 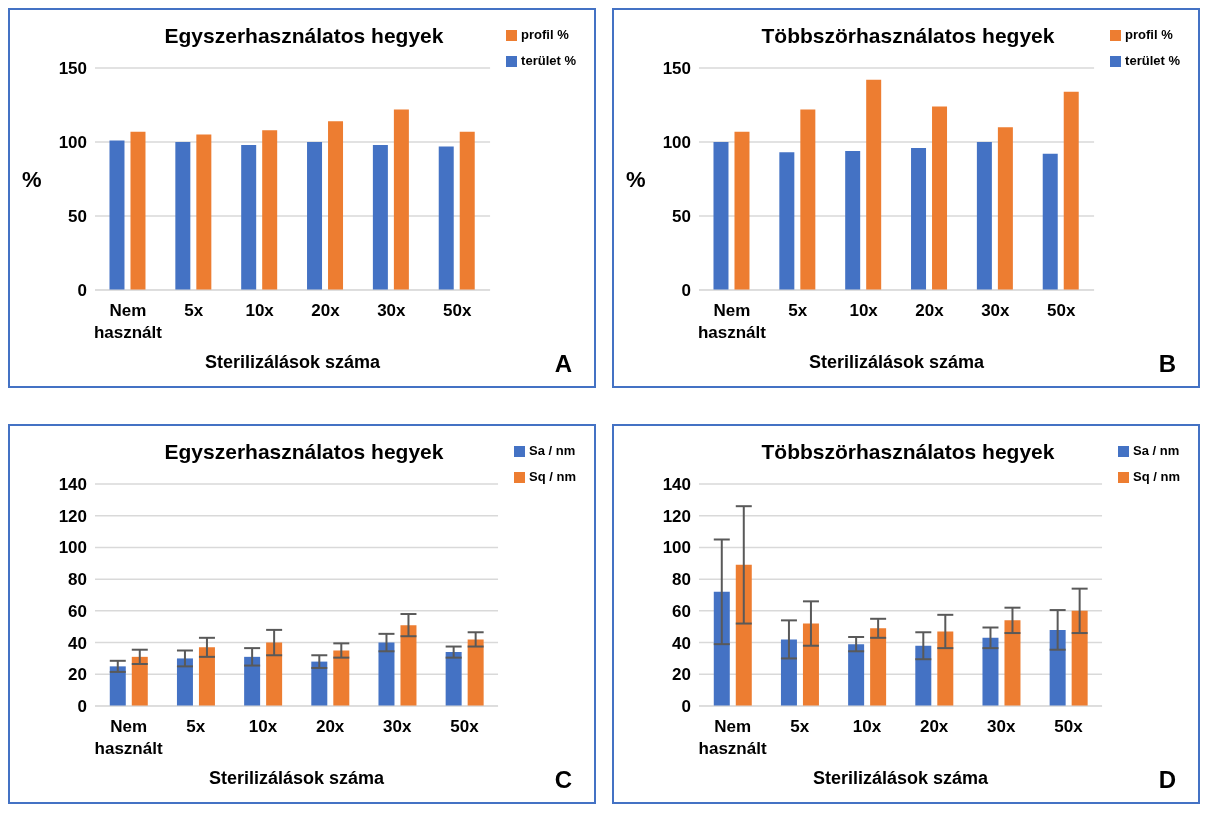 I want to click on text: B, so click(x=1167, y=364).